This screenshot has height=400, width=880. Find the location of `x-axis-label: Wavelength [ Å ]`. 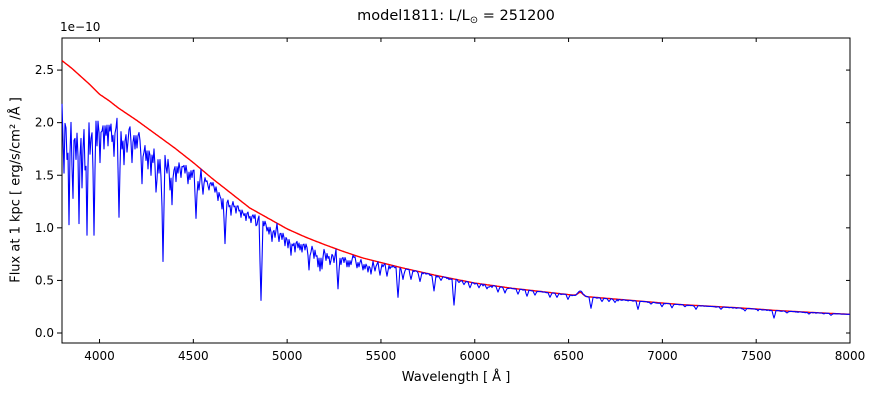

x-axis-label: Wavelength [ Å ] is located at coordinates (456, 377).